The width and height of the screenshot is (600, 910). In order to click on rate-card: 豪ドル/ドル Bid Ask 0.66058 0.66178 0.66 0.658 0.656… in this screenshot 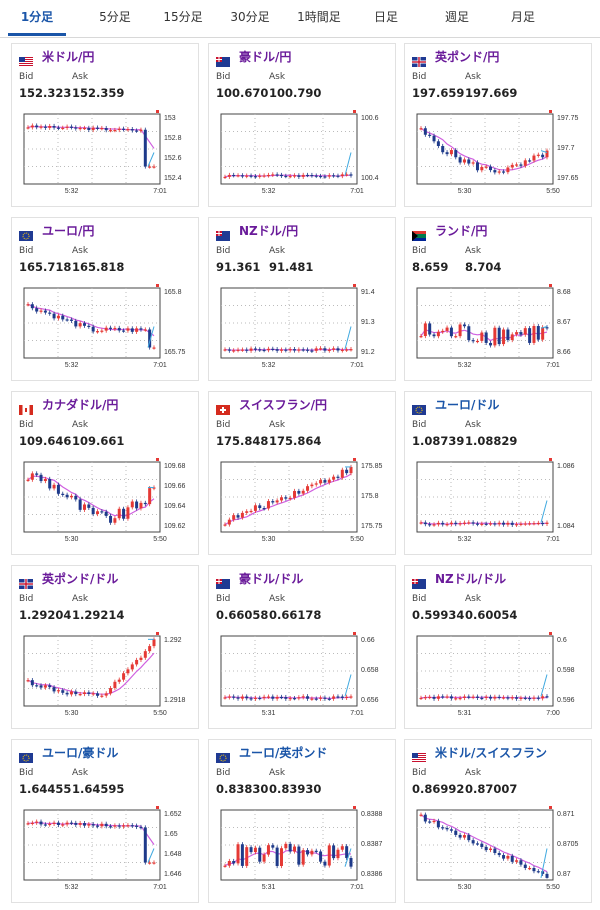, I will do `click(302, 647)`.